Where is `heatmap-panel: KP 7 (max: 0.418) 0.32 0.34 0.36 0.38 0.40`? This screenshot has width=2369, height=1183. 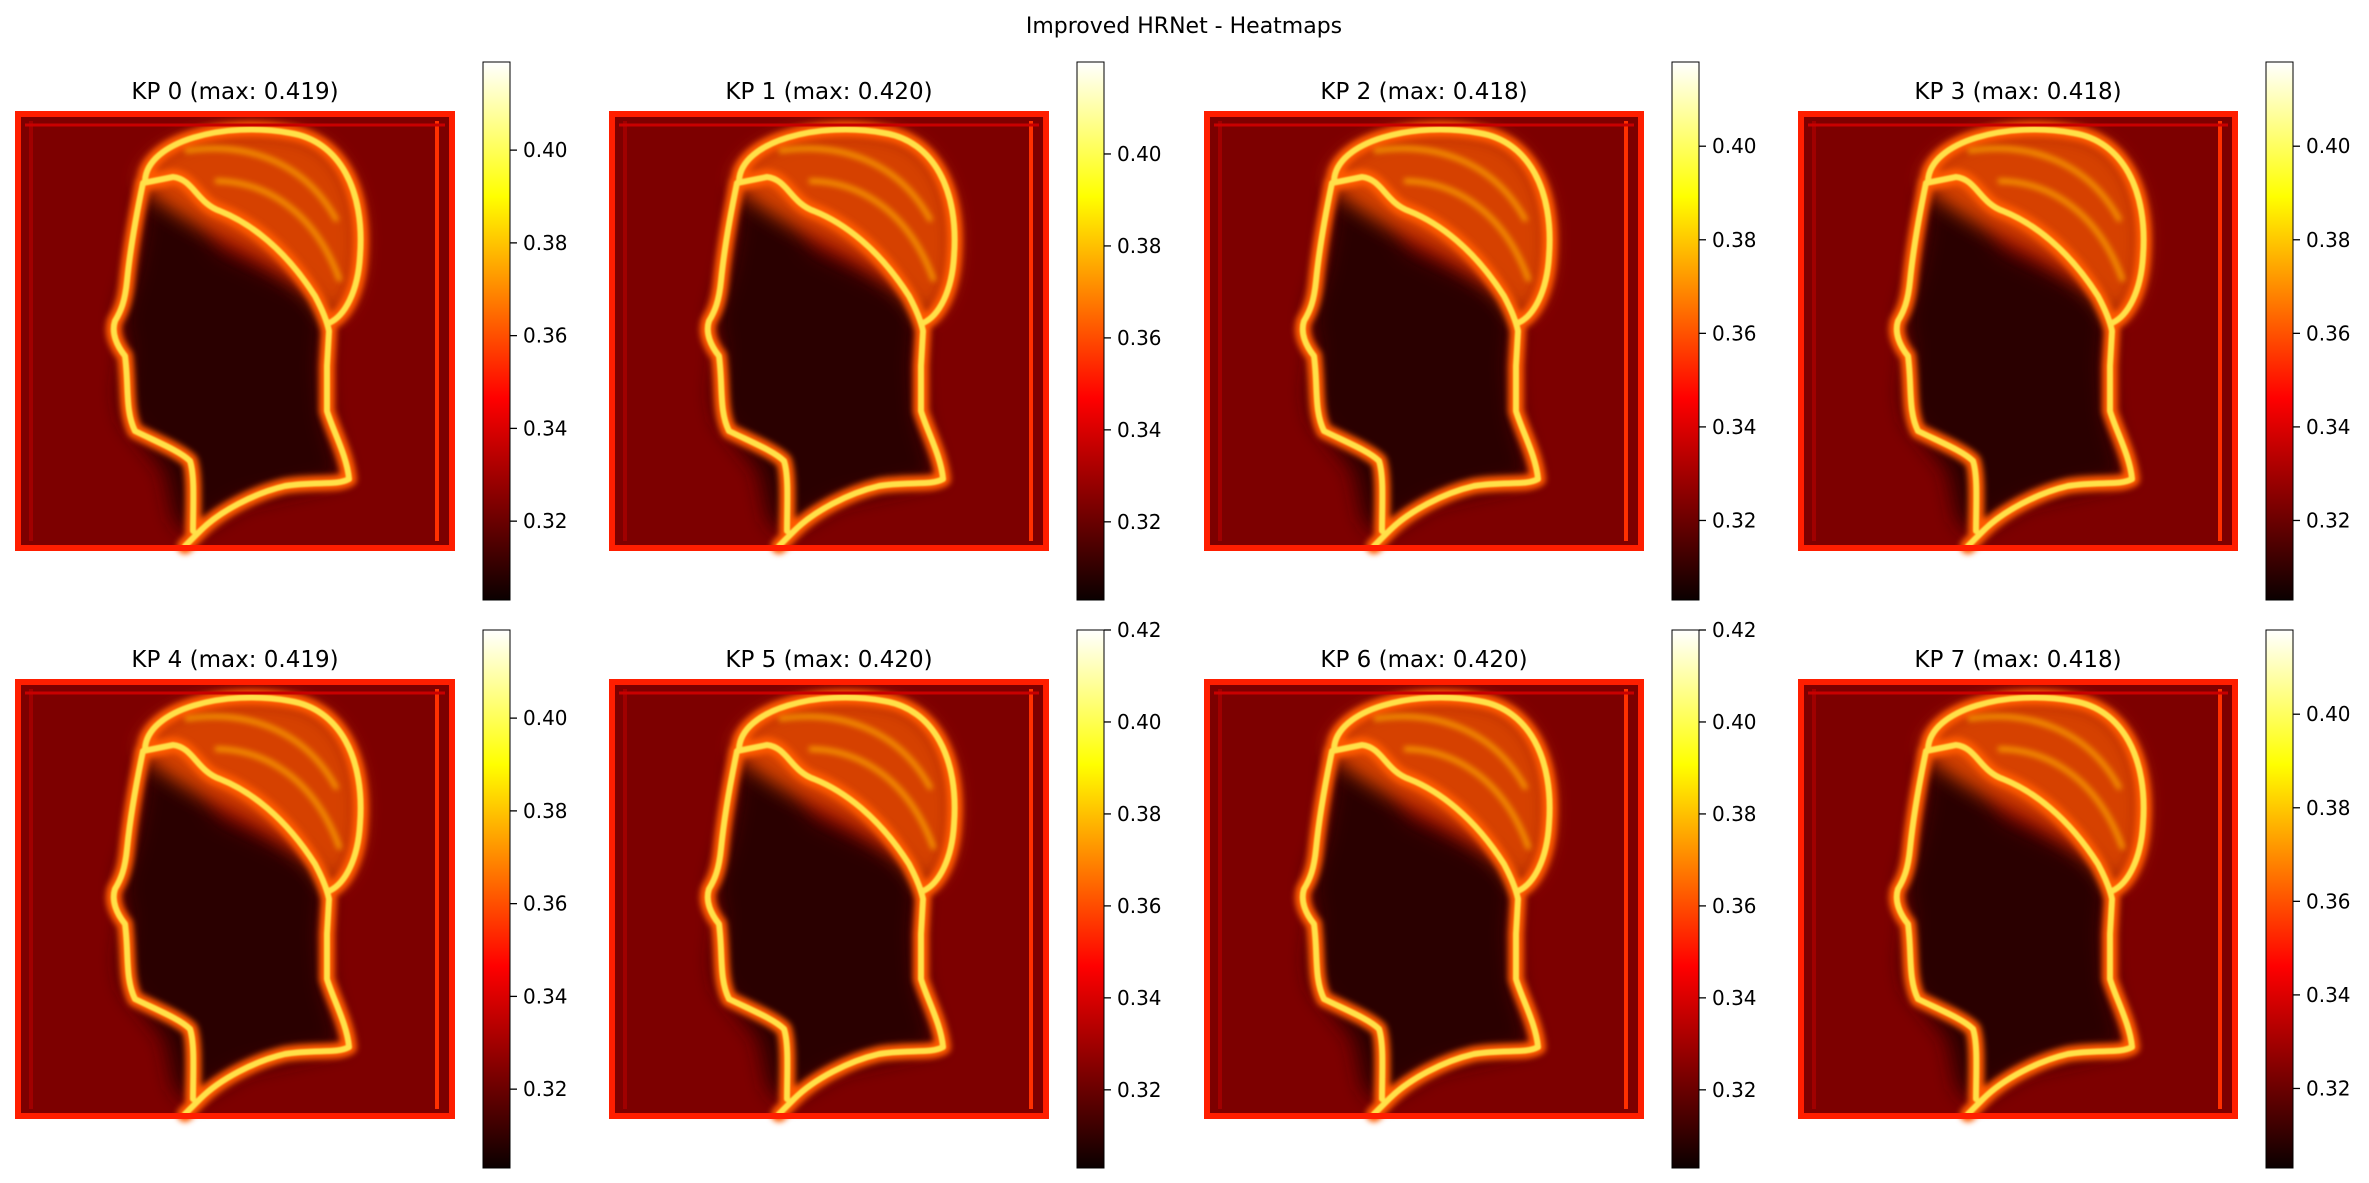
heatmap-panel: KP 7 (max: 0.418) 0.32 0.34 0.36 0.38 0.40 is located at coordinates (2074, 899).